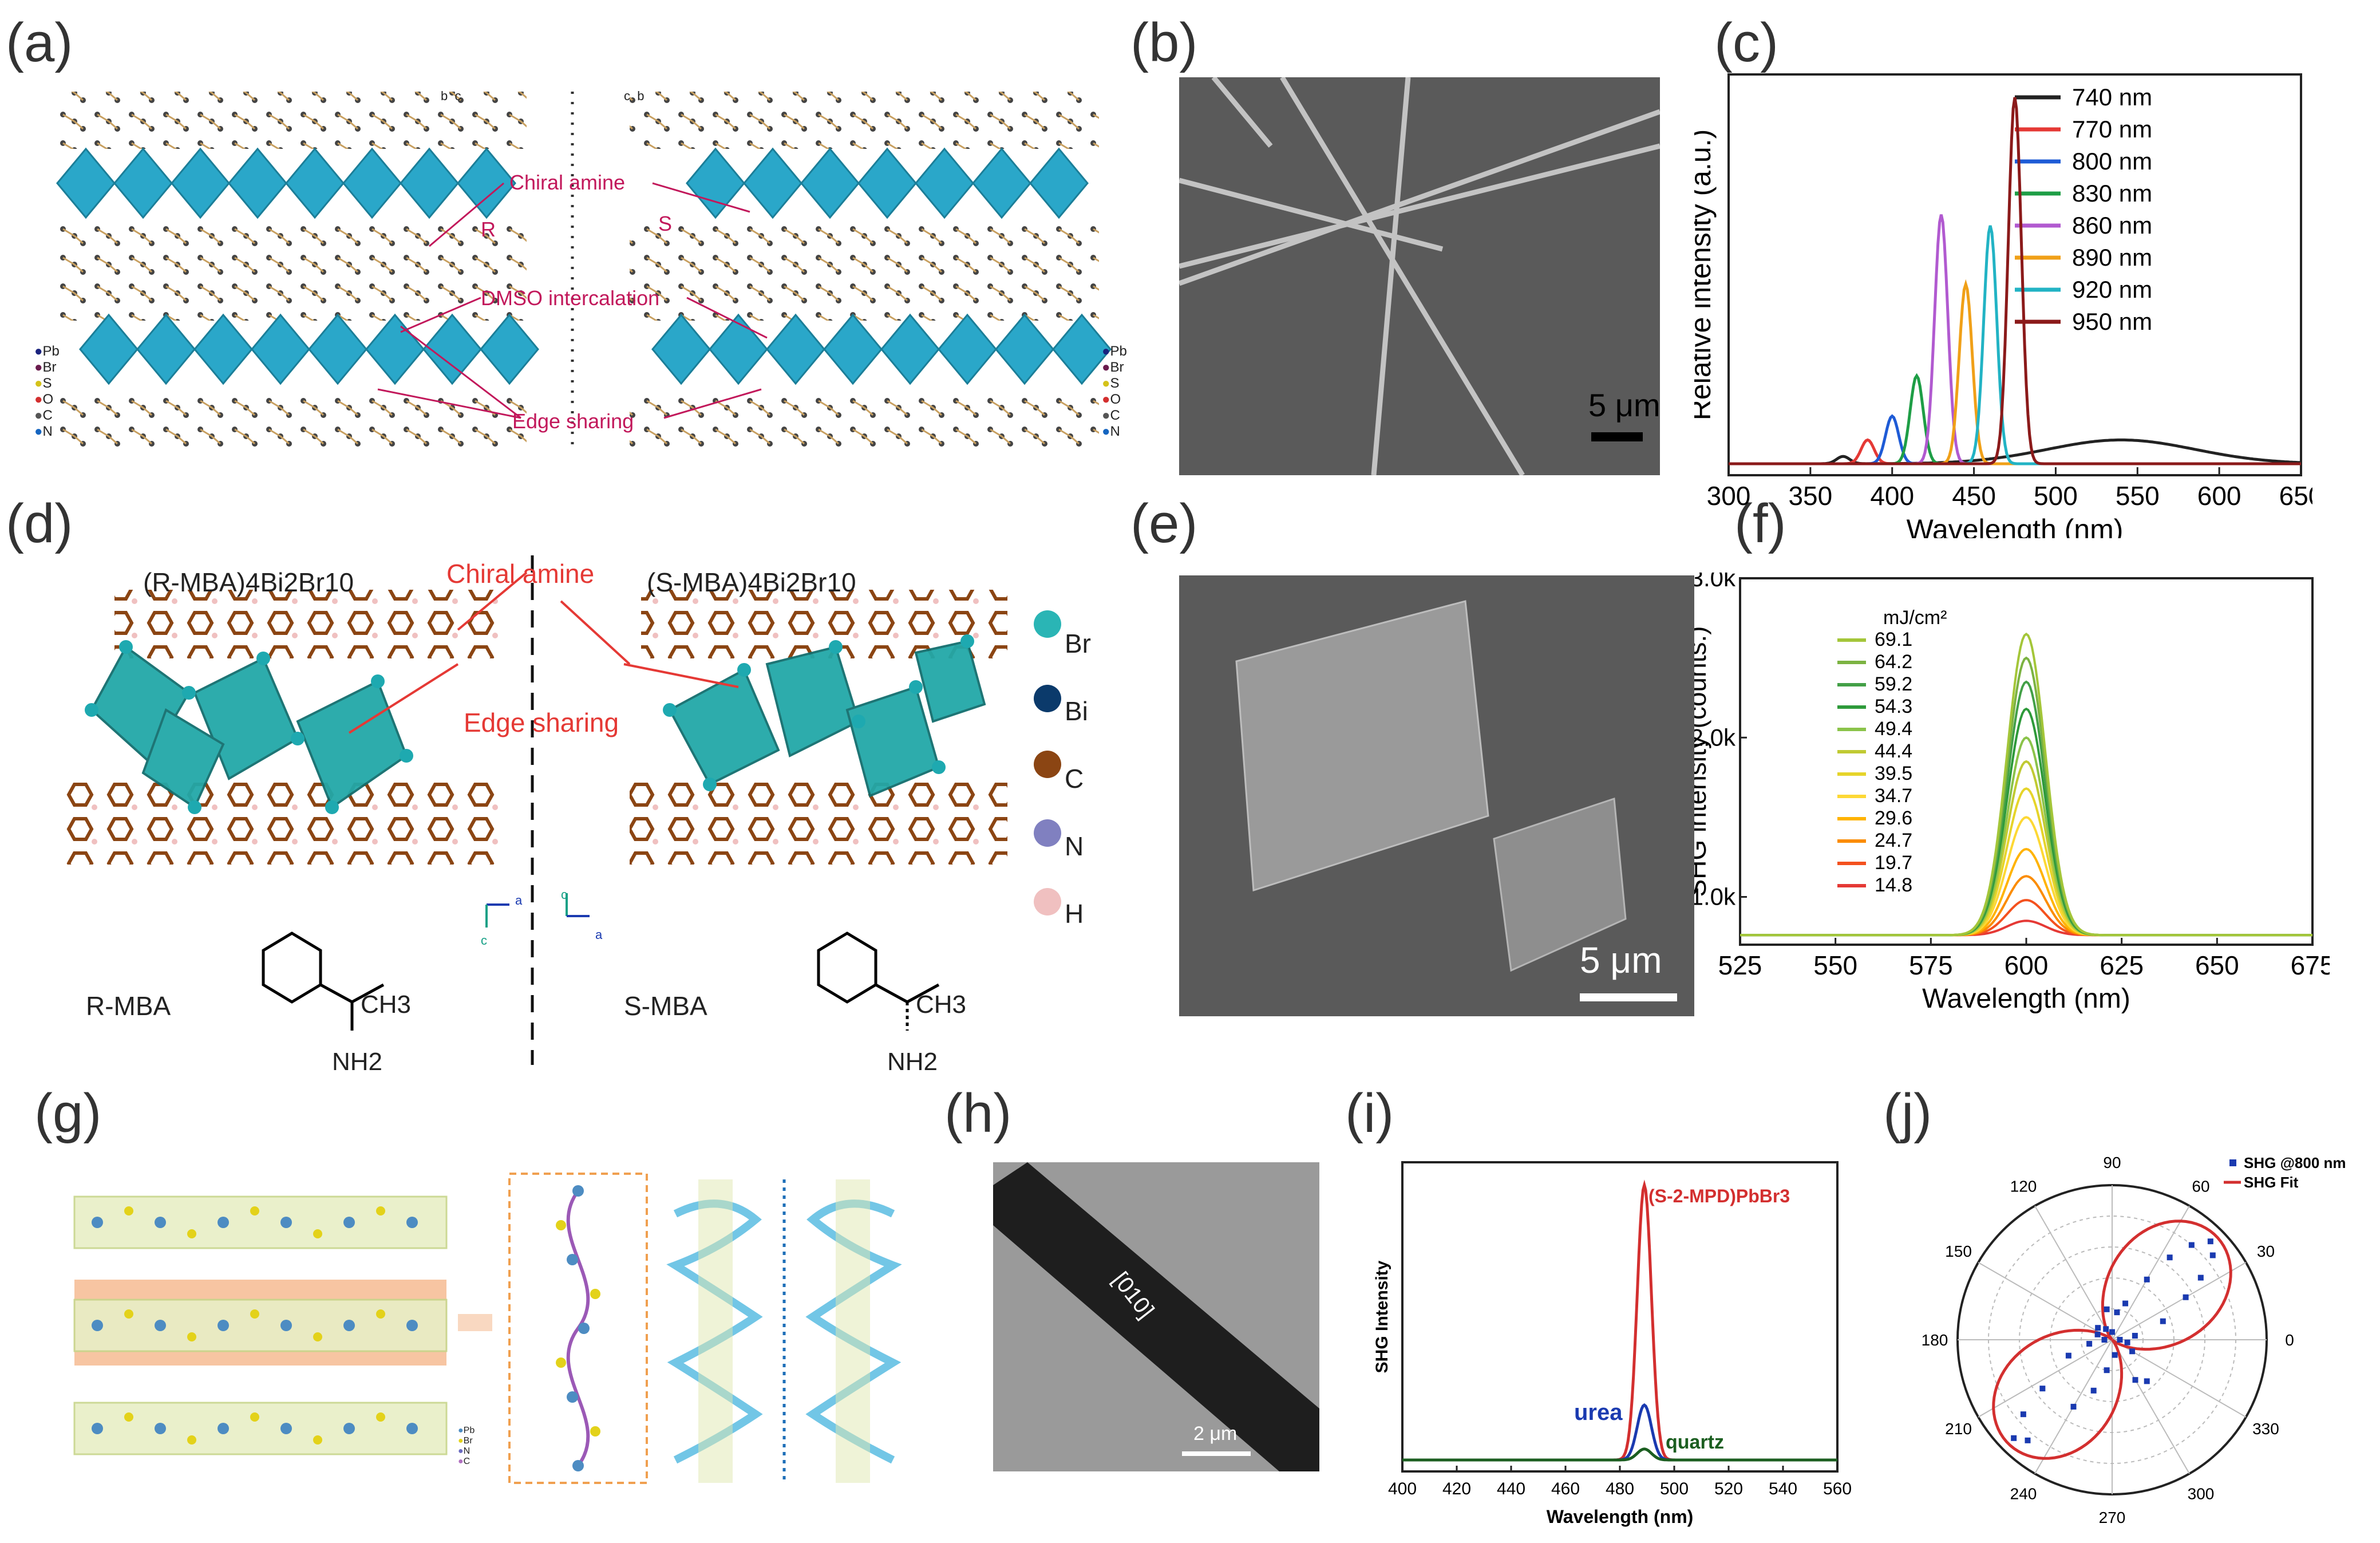  I want to click on panel-d-axis-c-left: c, so click(484, 940).